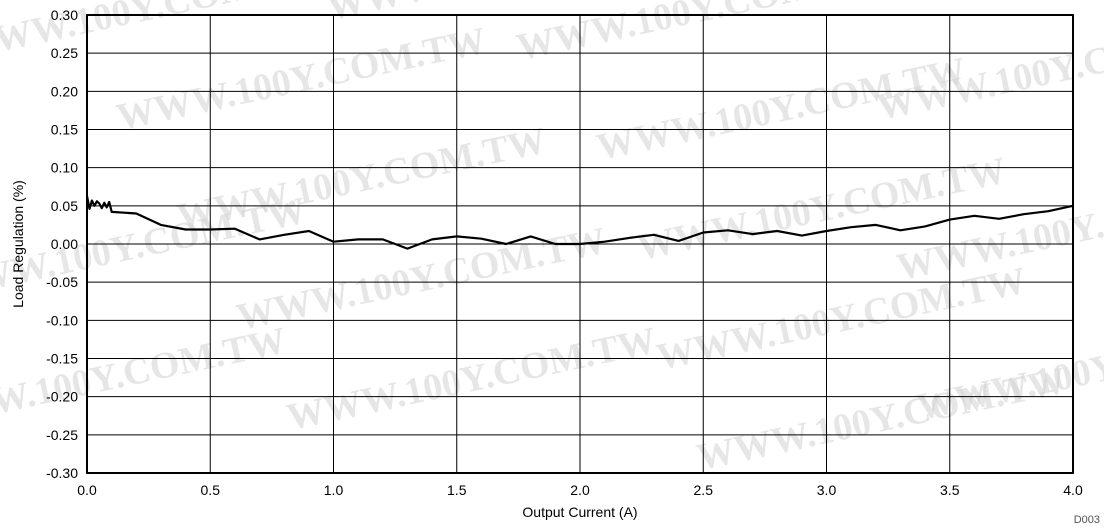  I want to click on y-tick-label: 0.15, so click(64, 130).